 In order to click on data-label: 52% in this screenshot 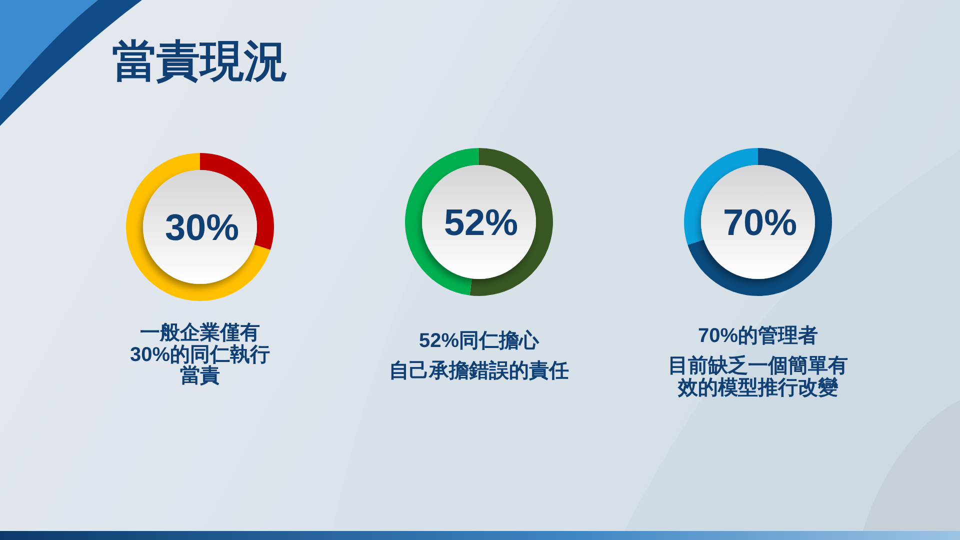, I will do `click(481, 222)`.